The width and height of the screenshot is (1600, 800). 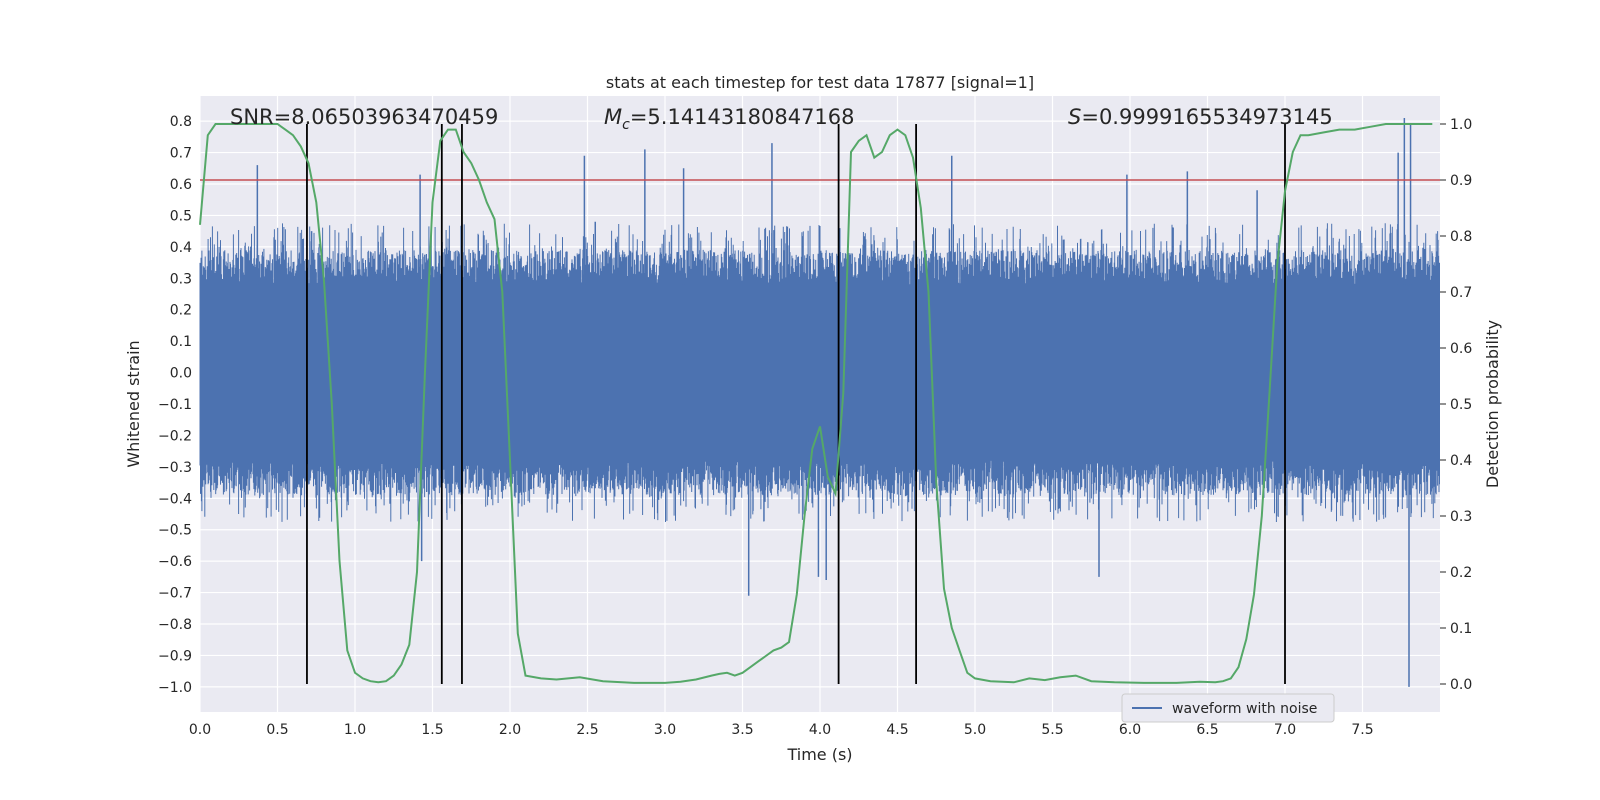 I want to click on y-tick-label: −0.4, so click(x=175, y=499).